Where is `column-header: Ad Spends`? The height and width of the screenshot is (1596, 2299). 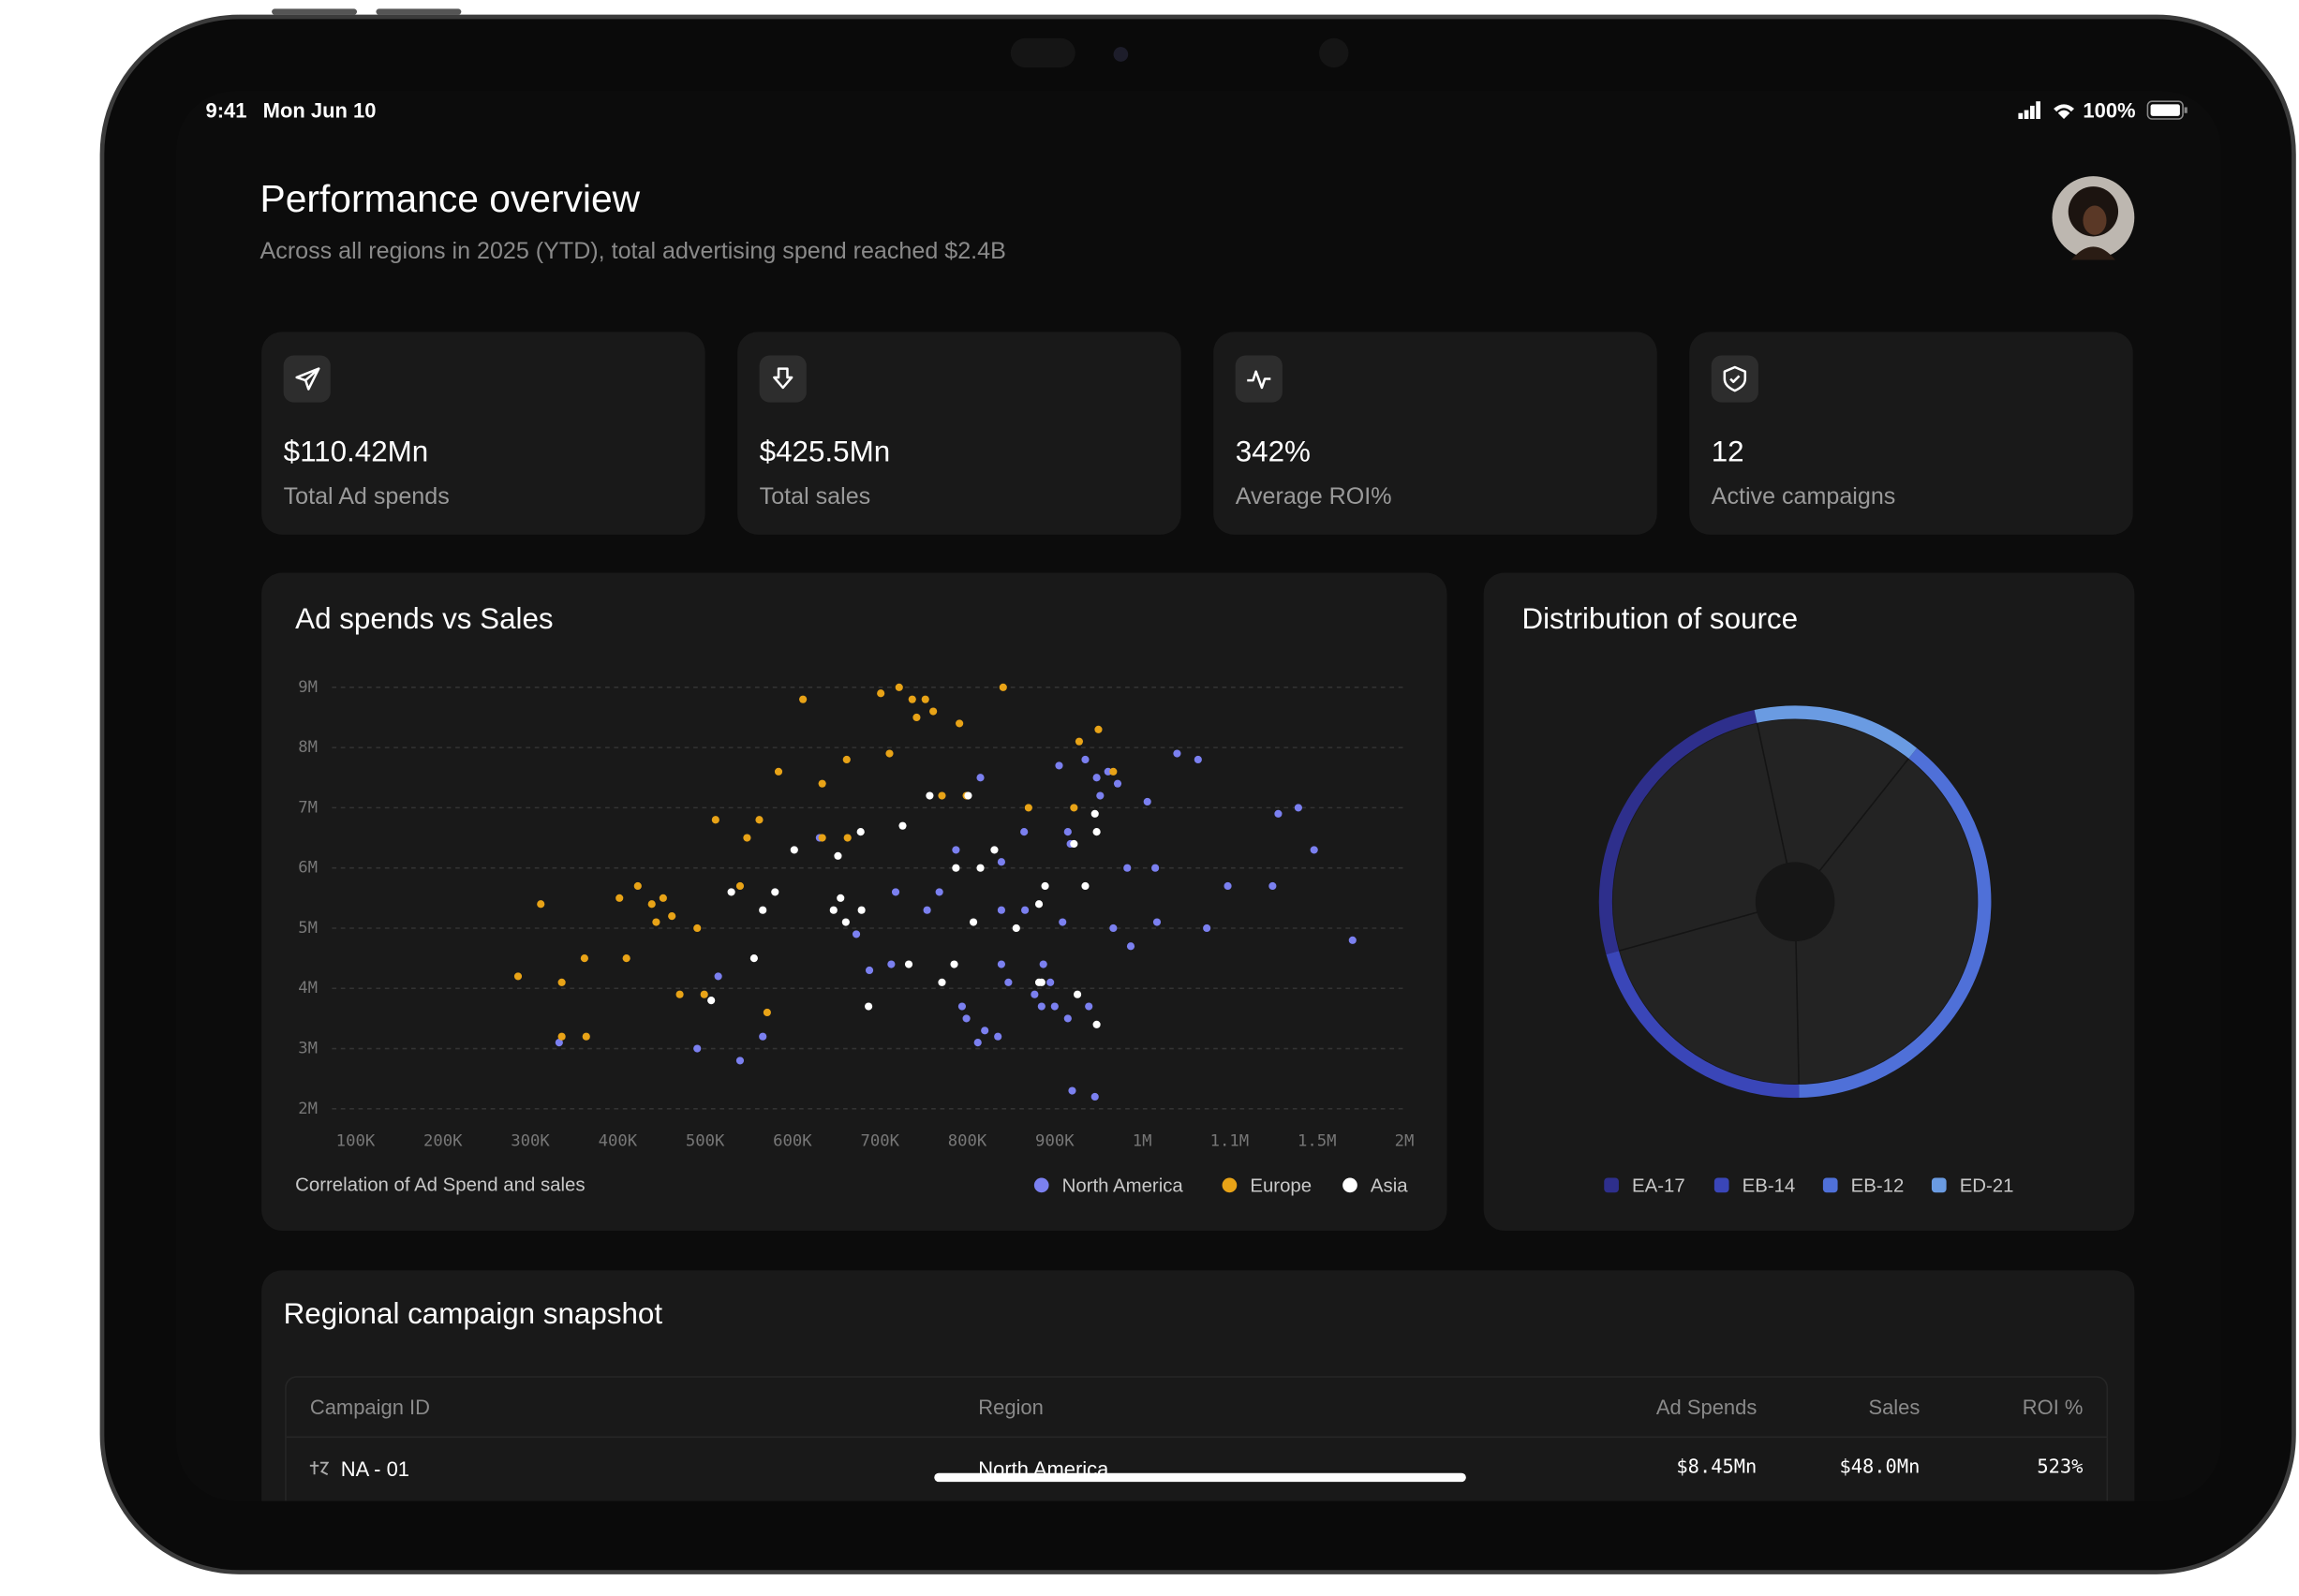
column-header: Ad Spends is located at coordinates (1706, 1407).